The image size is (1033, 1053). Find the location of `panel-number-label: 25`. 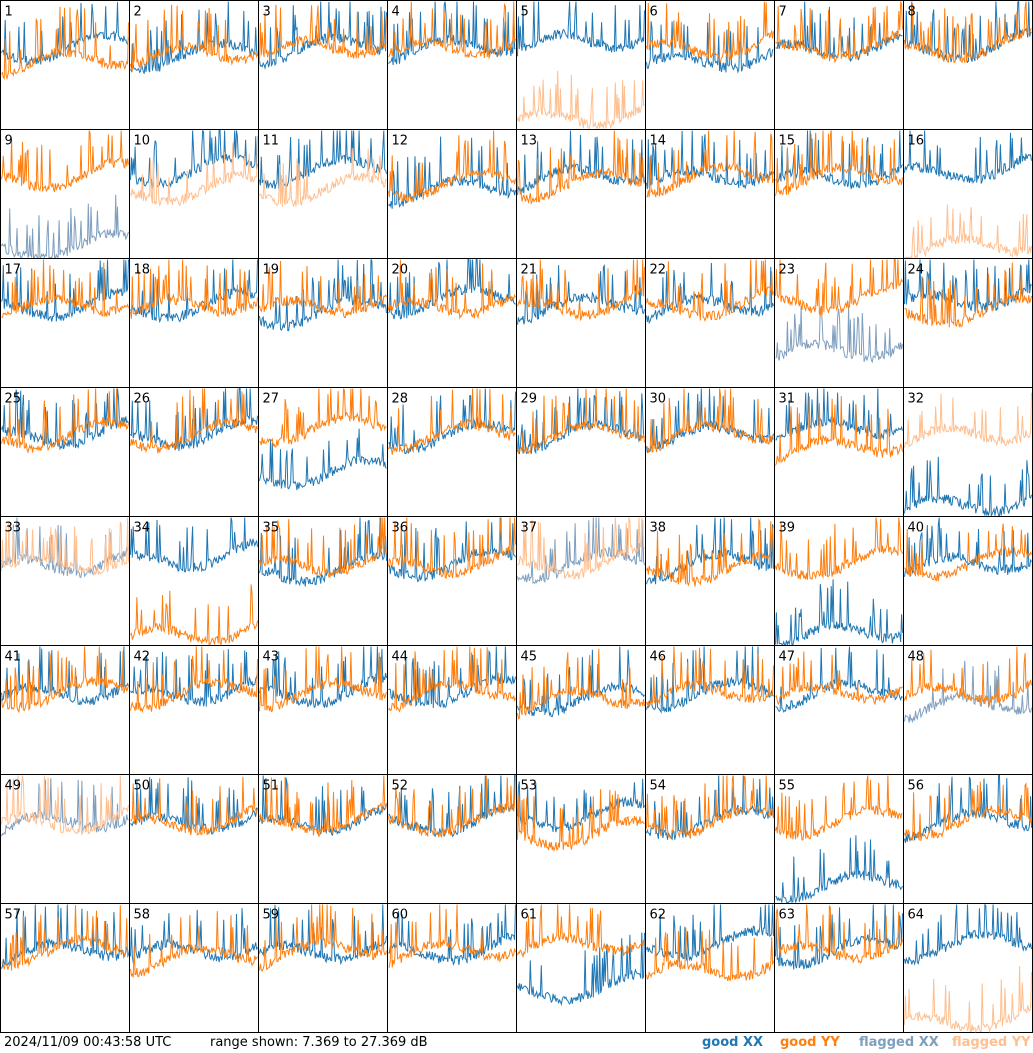

panel-number-label: 25 is located at coordinates (13, 399).